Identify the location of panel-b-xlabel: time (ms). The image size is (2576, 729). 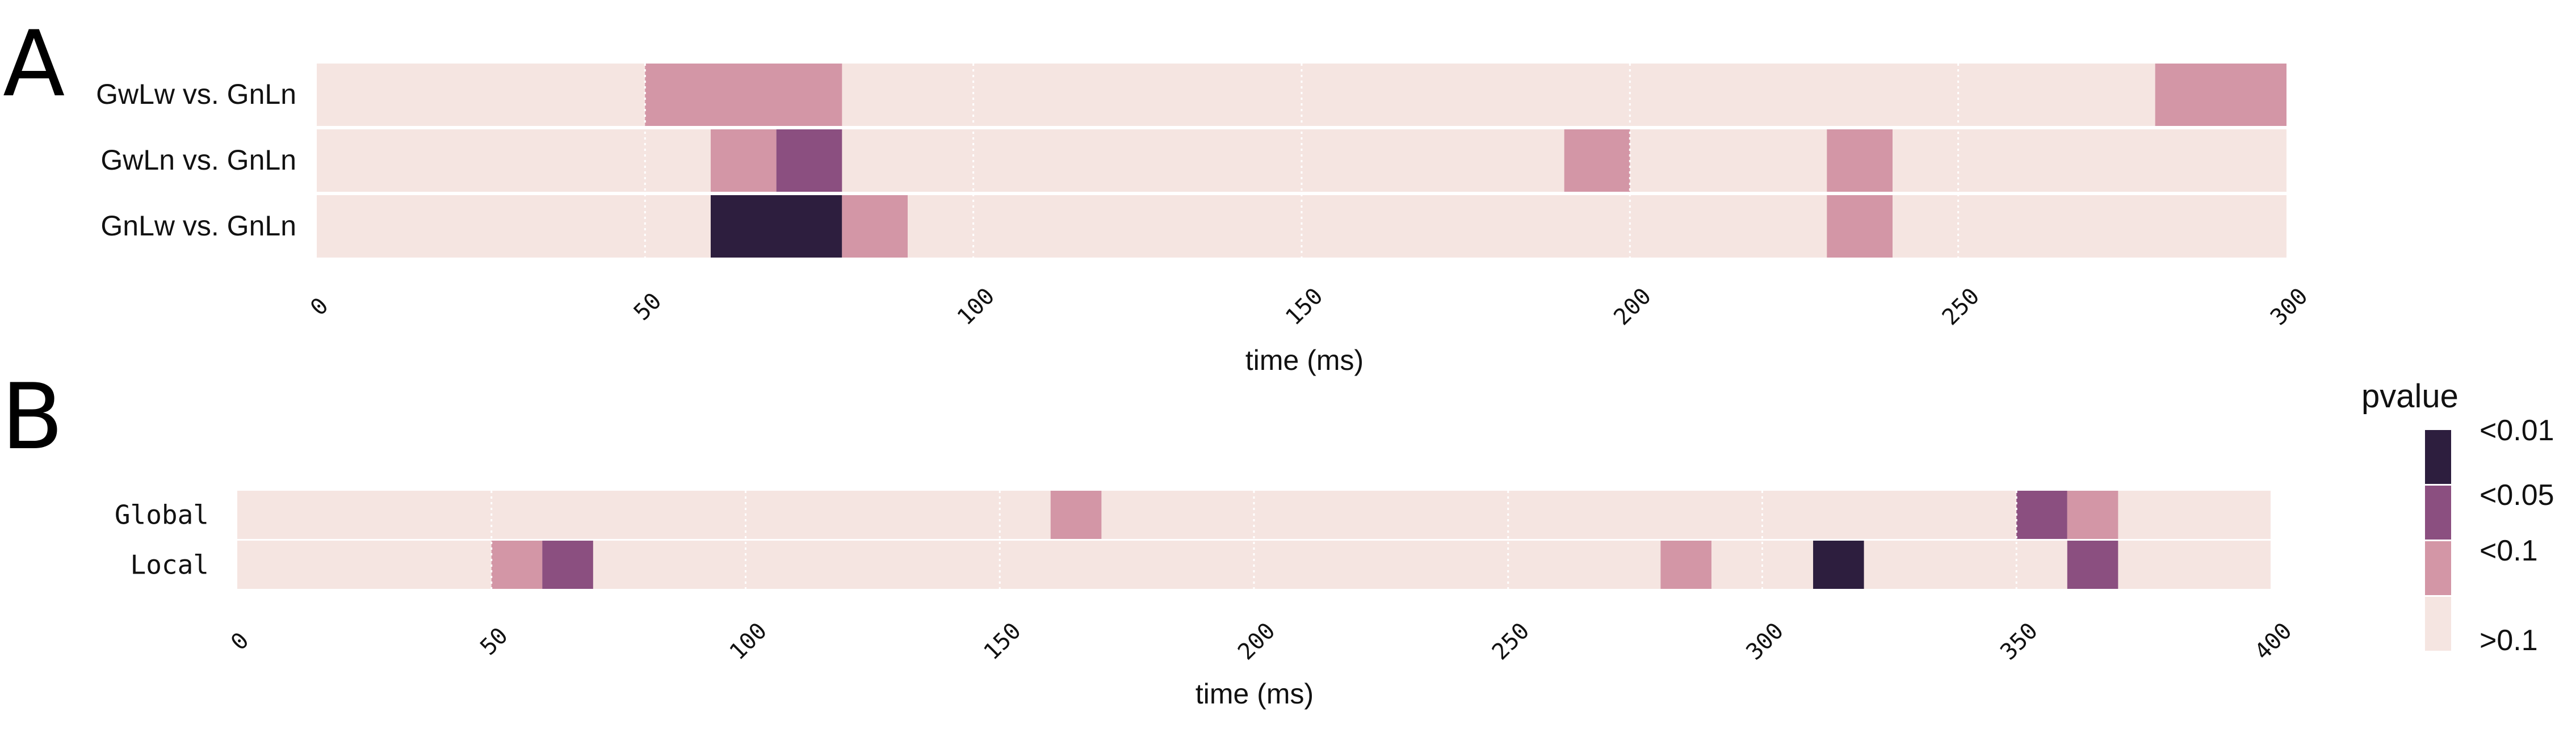
(1254, 694).